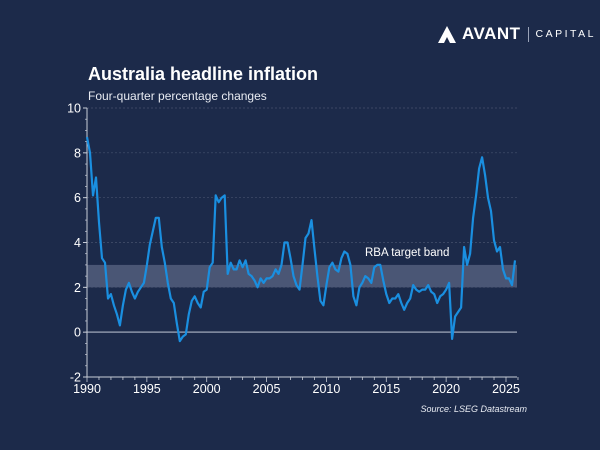 Image resolution: width=600 pixels, height=450 pixels. Describe the element at coordinates (77, 333) in the screenshot. I see `y-tick-label: 0` at that location.